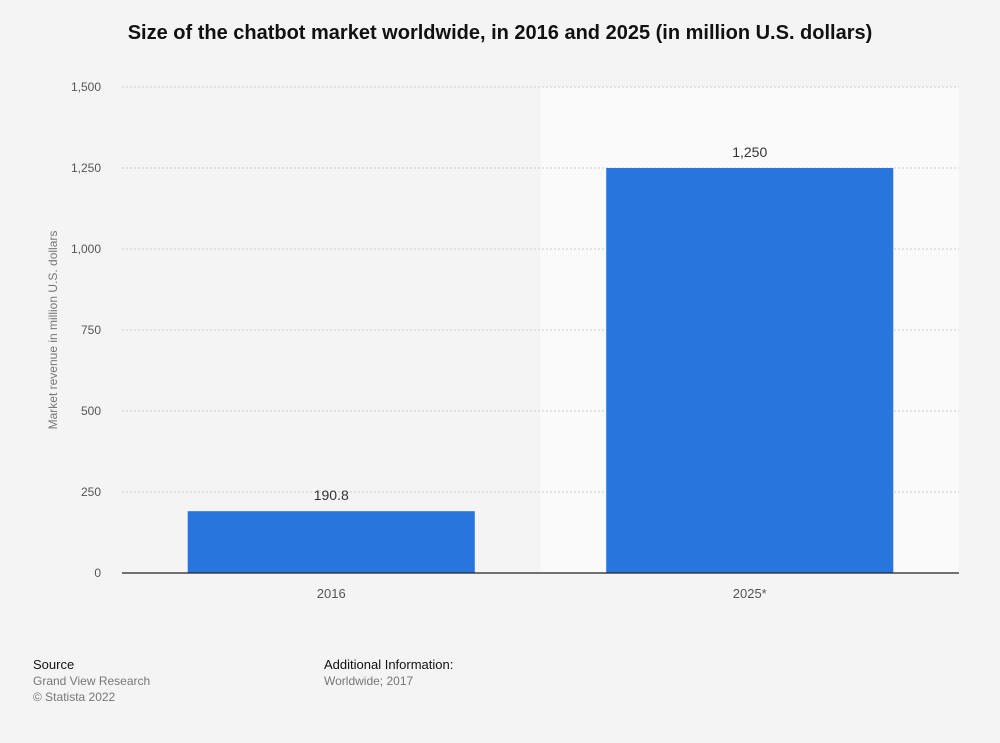  Describe the element at coordinates (74, 697) in the screenshot. I see `source-line-2: © Statista 2022` at that location.